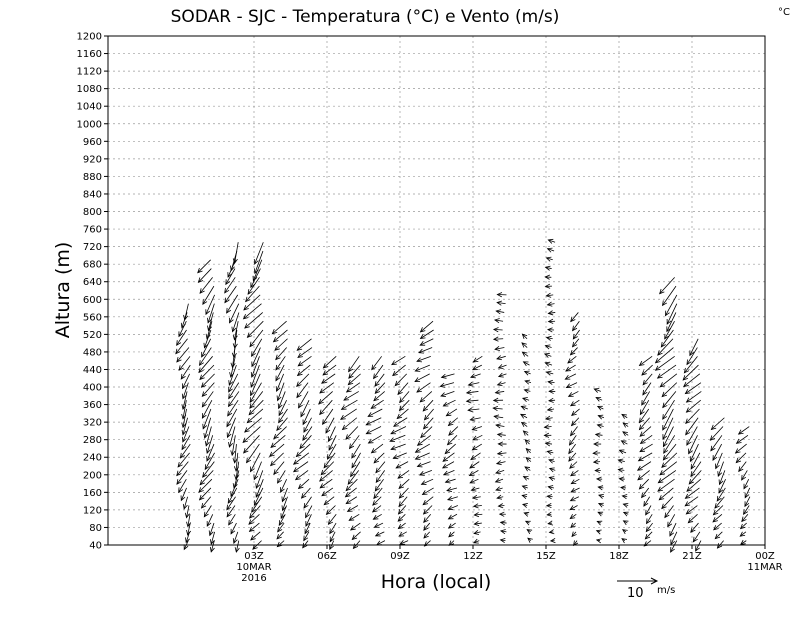  Describe the element at coordinates (92, 212) in the screenshot. I see `y-tick-label: 800` at that location.